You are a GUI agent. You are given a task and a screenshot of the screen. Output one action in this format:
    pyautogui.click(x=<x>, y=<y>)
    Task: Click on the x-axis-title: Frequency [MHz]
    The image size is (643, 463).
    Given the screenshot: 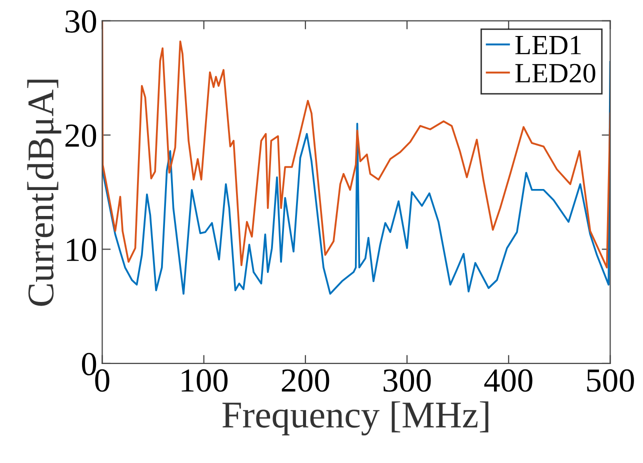 What is the action you would take?
    pyautogui.click(x=355, y=418)
    